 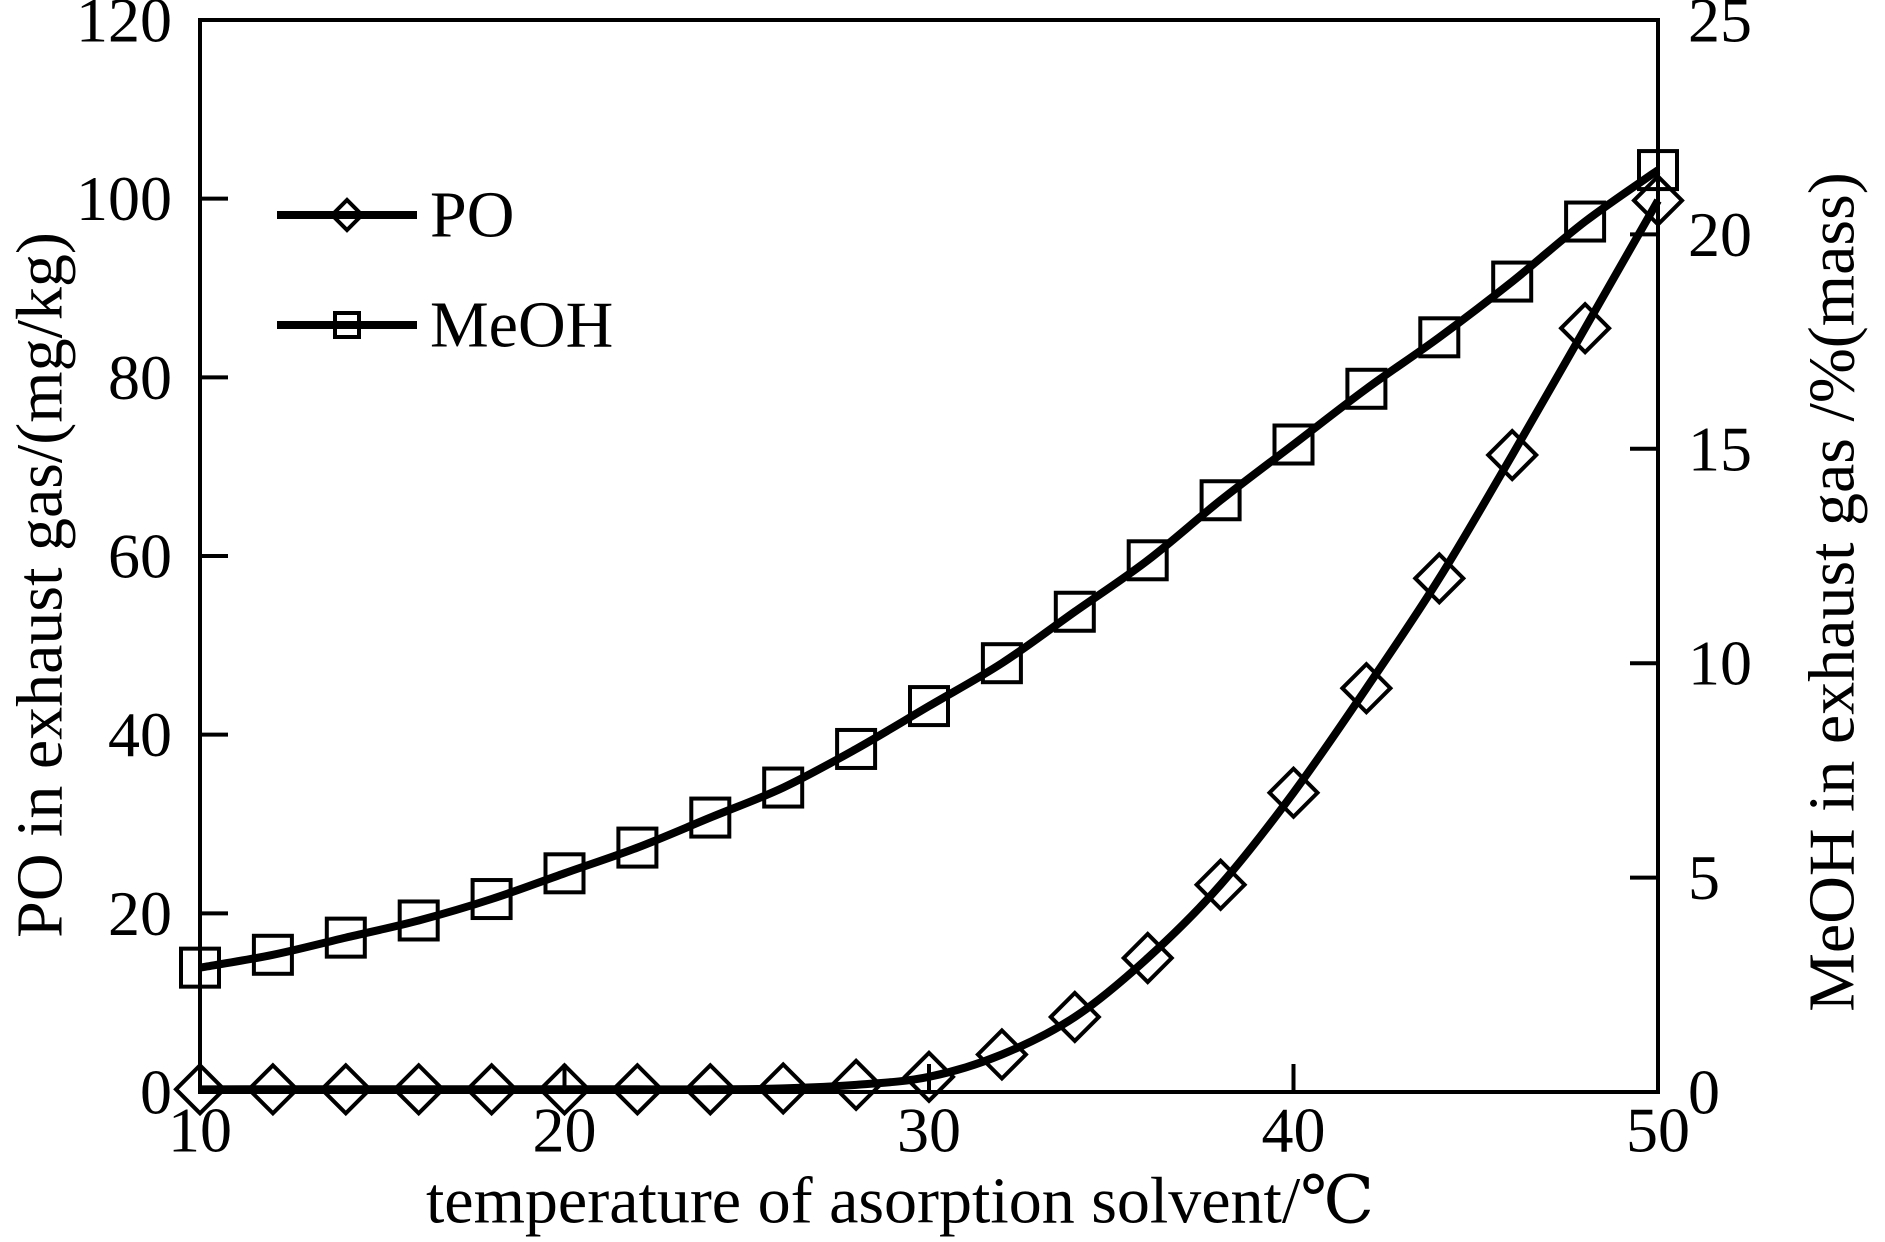 I want to click on x-tick-label: 50, so click(x=1658, y=1130).